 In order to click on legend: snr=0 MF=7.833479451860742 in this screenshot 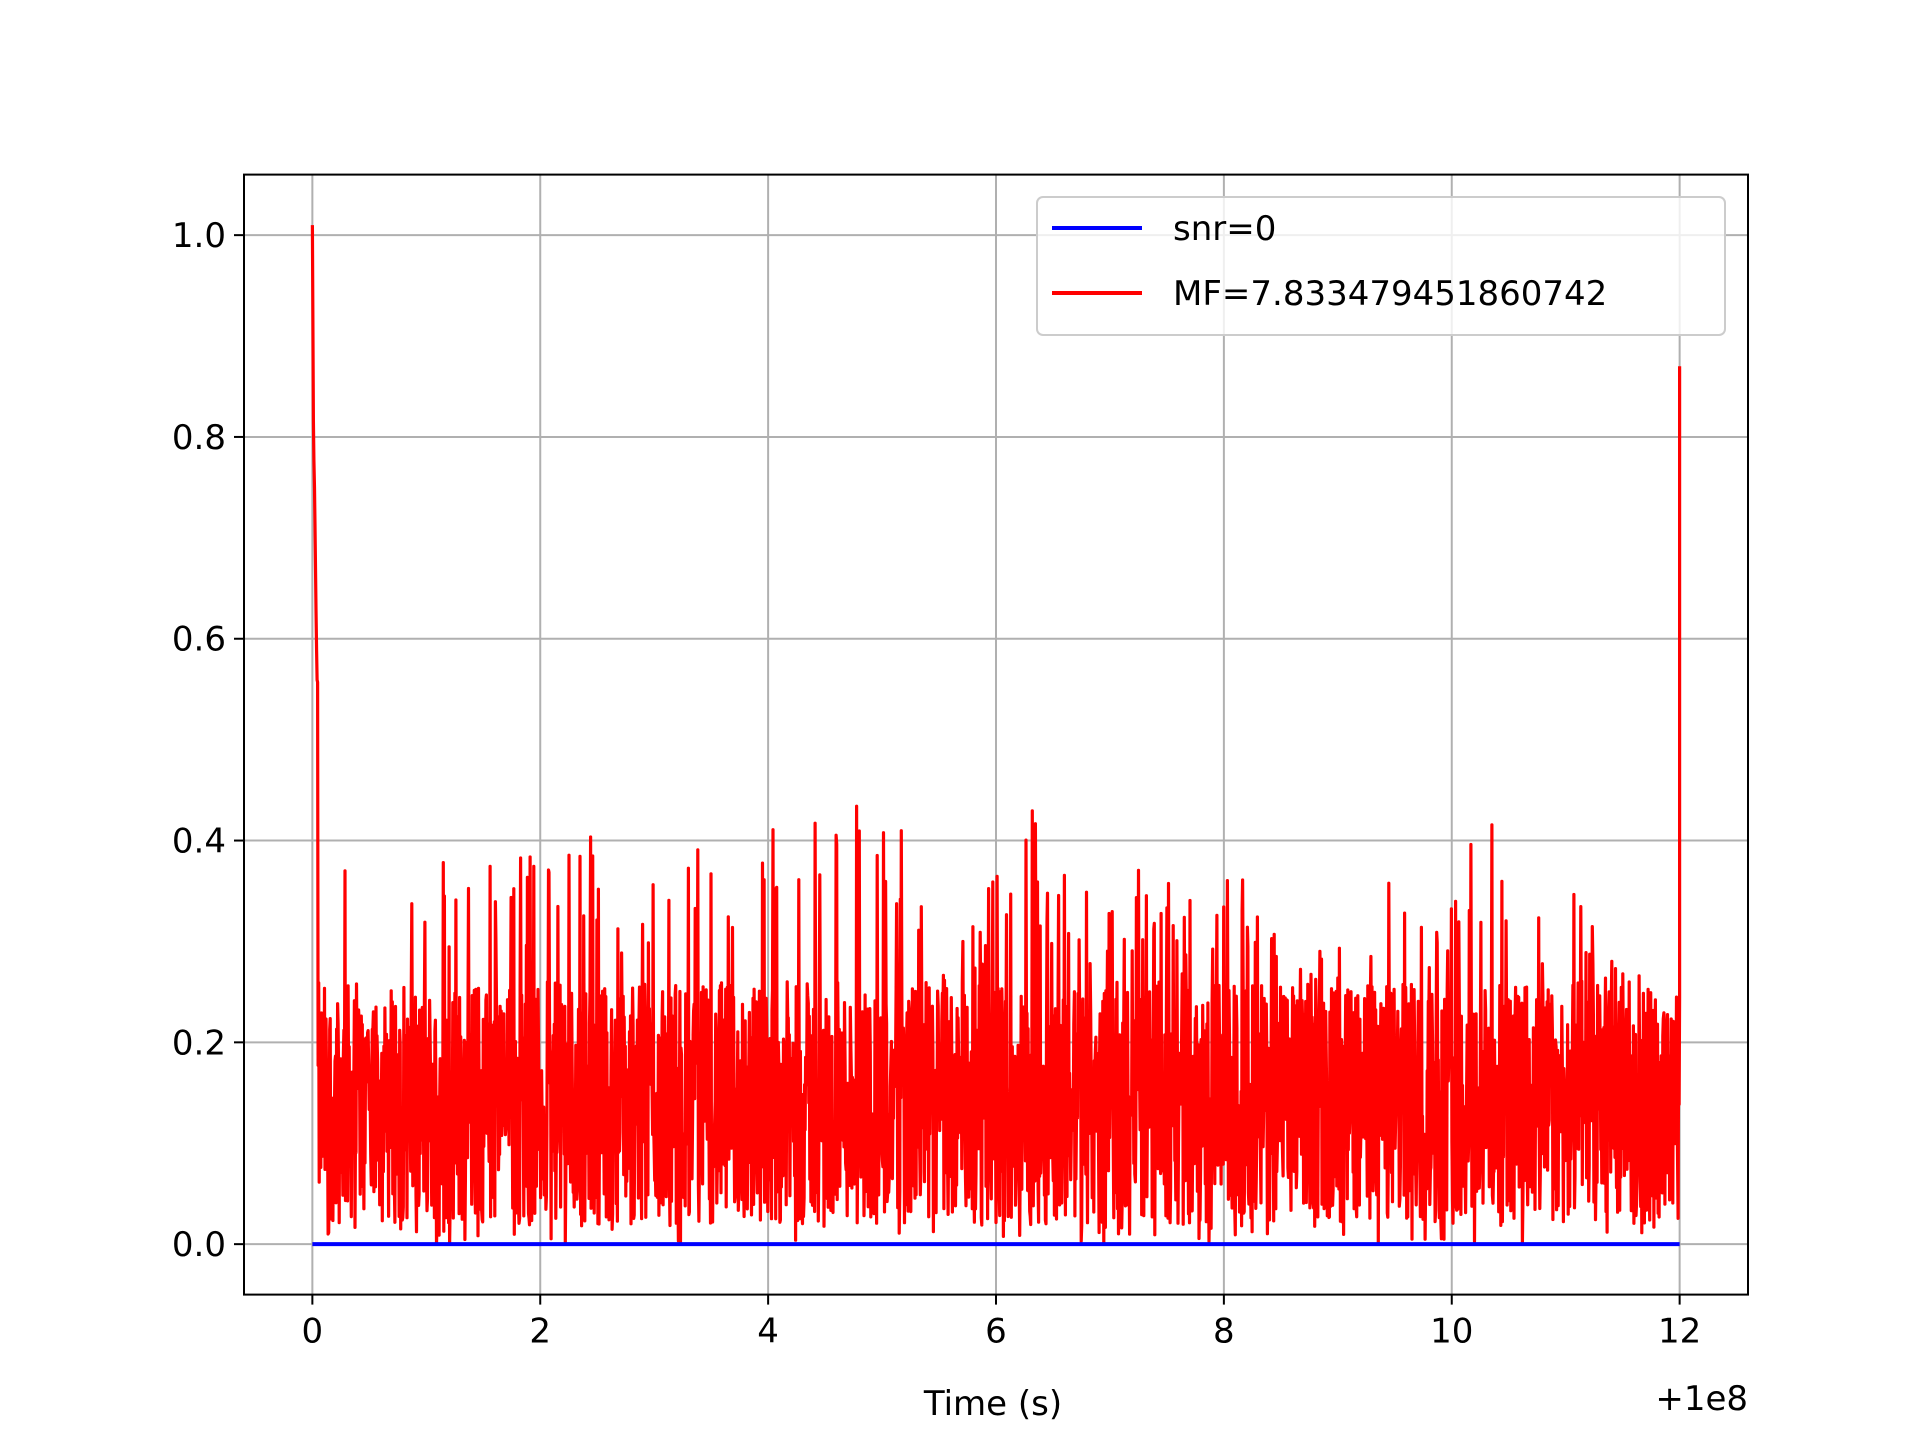, I will do `click(1381, 266)`.